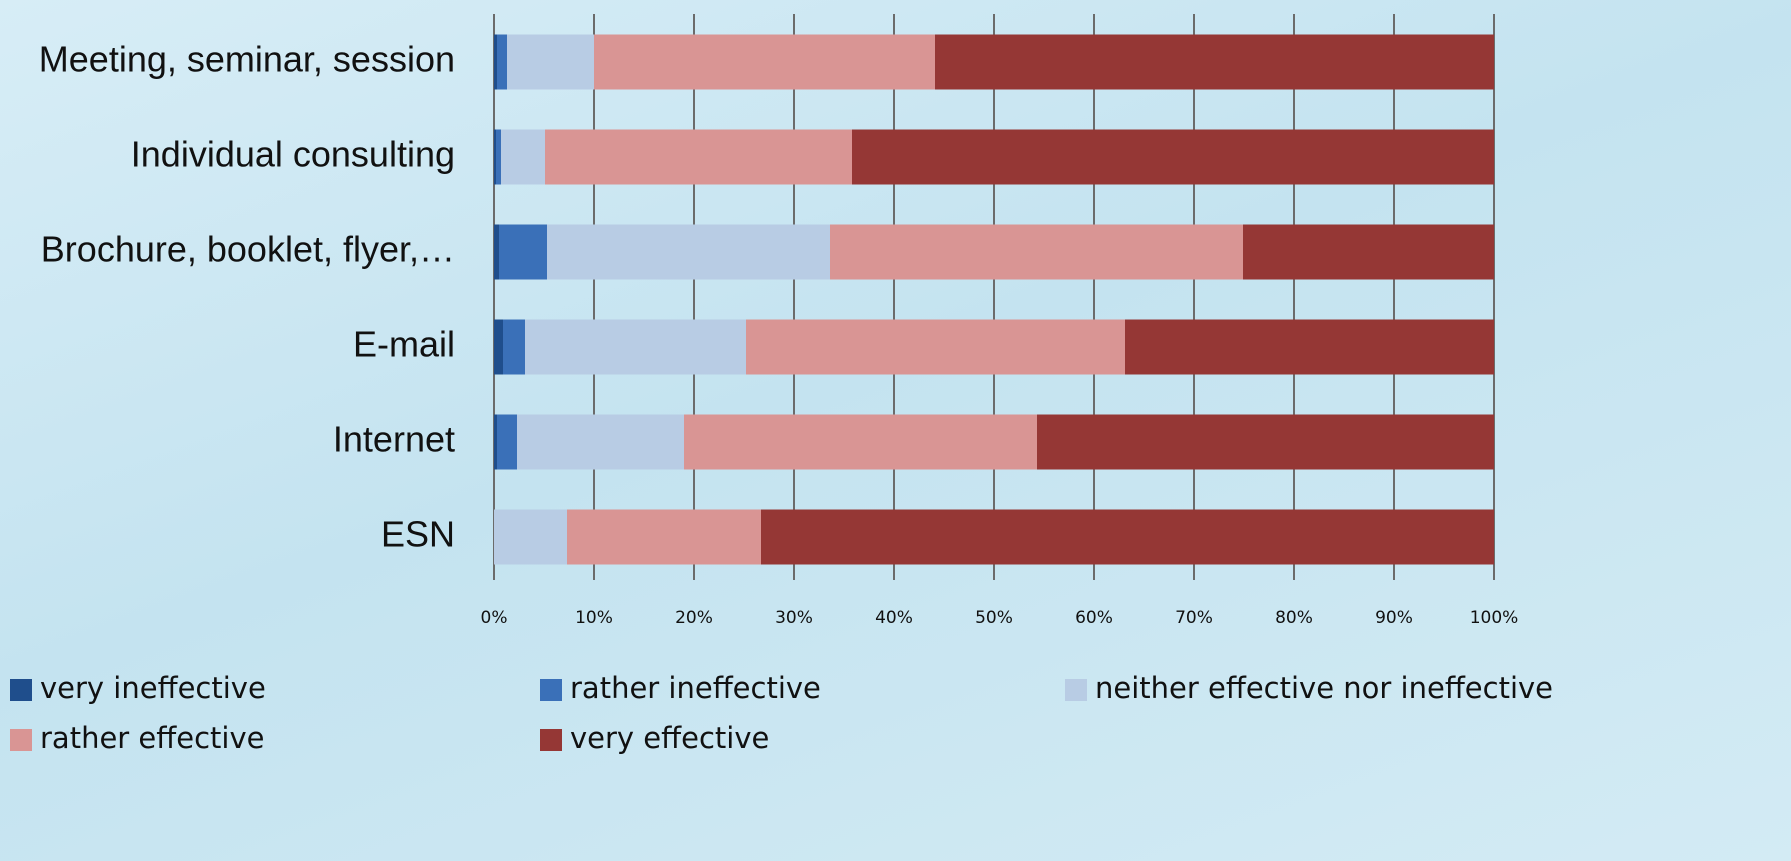 Image resolution: width=1791 pixels, height=861 pixels. What do you see at coordinates (404, 344) in the screenshot?
I see `category-label: E-mail` at bounding box center [404, 344].